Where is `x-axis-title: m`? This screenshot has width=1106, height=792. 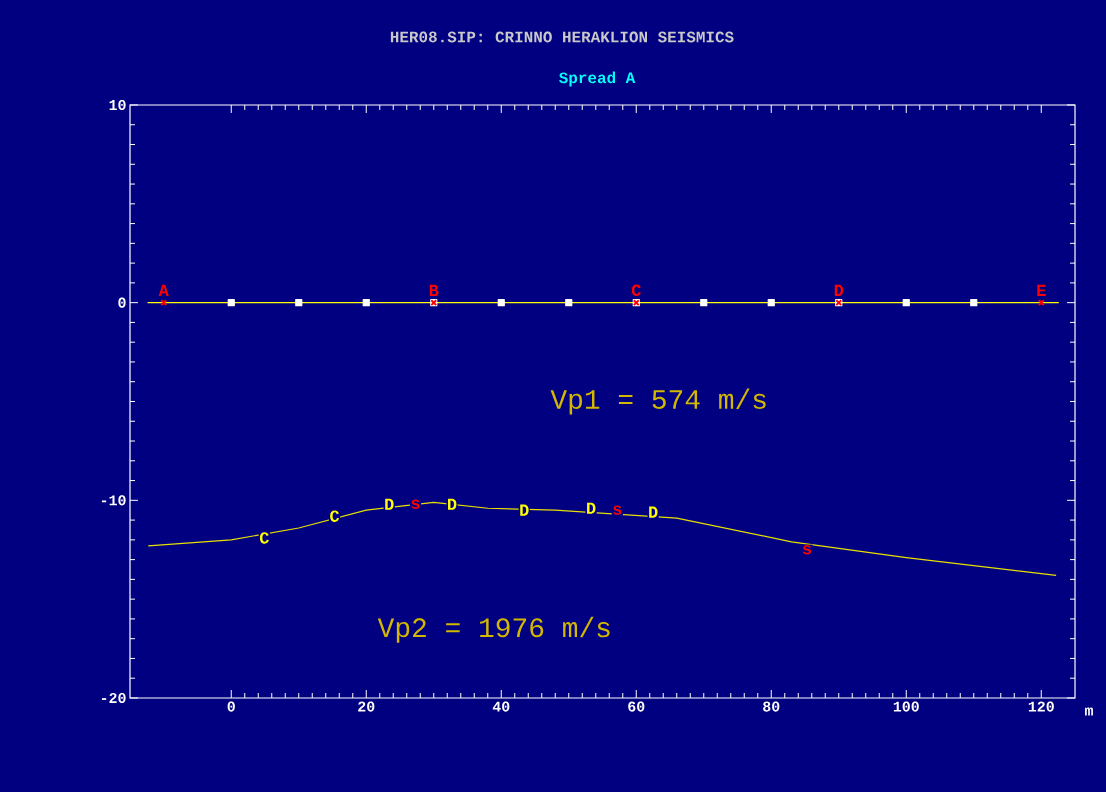
x-axis-title: m is located at coordinates (1089, 711).